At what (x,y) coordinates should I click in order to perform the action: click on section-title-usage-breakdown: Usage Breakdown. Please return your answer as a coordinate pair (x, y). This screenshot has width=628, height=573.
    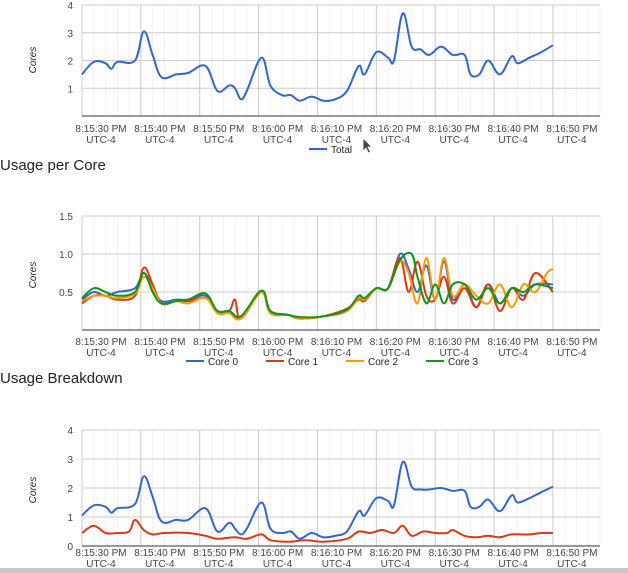
    Looking at the image, I should click on (61, 378).